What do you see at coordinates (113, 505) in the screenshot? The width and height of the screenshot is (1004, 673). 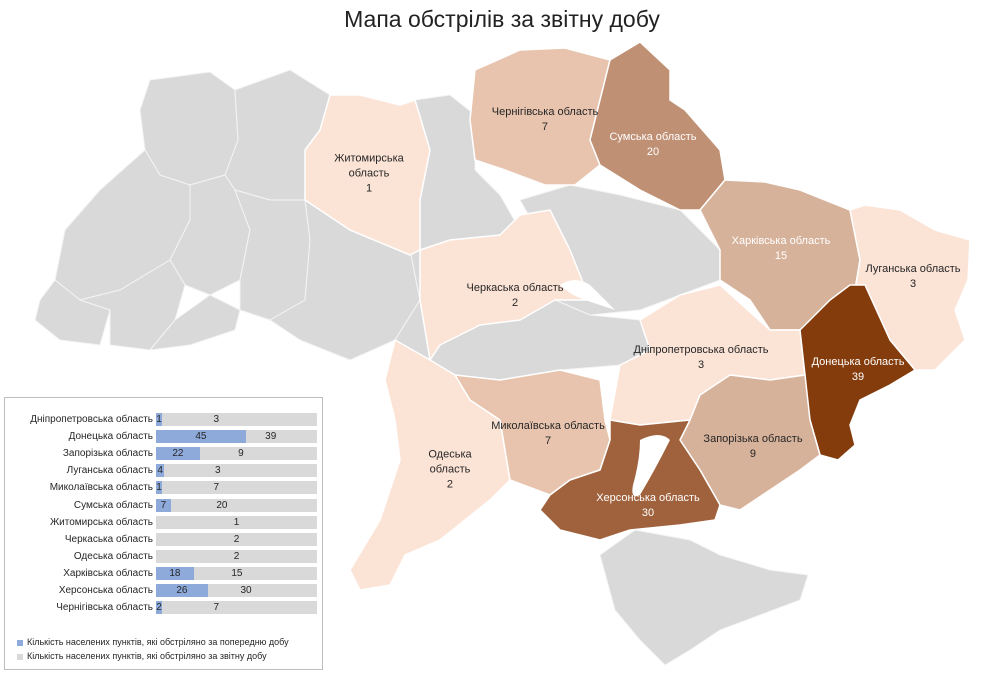 I see `bar-category-label: Сумська область` at bounding box center [113, 505].